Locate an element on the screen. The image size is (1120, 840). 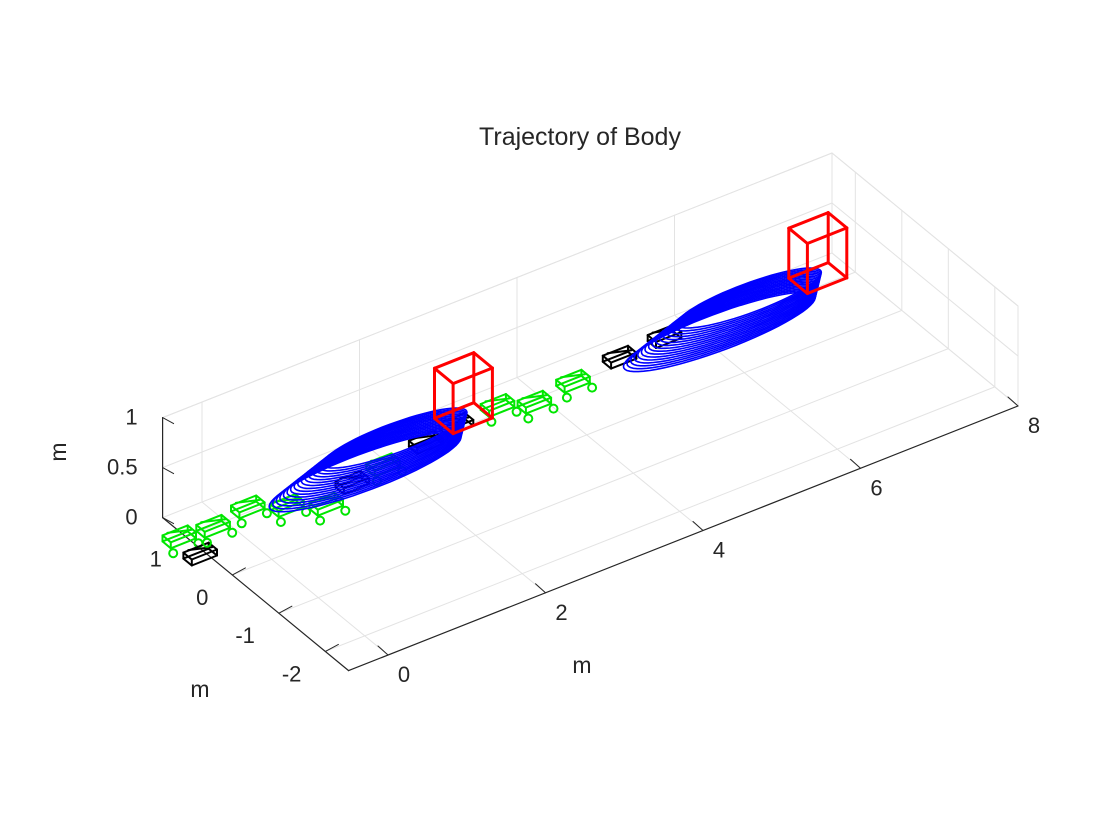
chart-title: Trajectory of Body is located at coordinates (580, 137).